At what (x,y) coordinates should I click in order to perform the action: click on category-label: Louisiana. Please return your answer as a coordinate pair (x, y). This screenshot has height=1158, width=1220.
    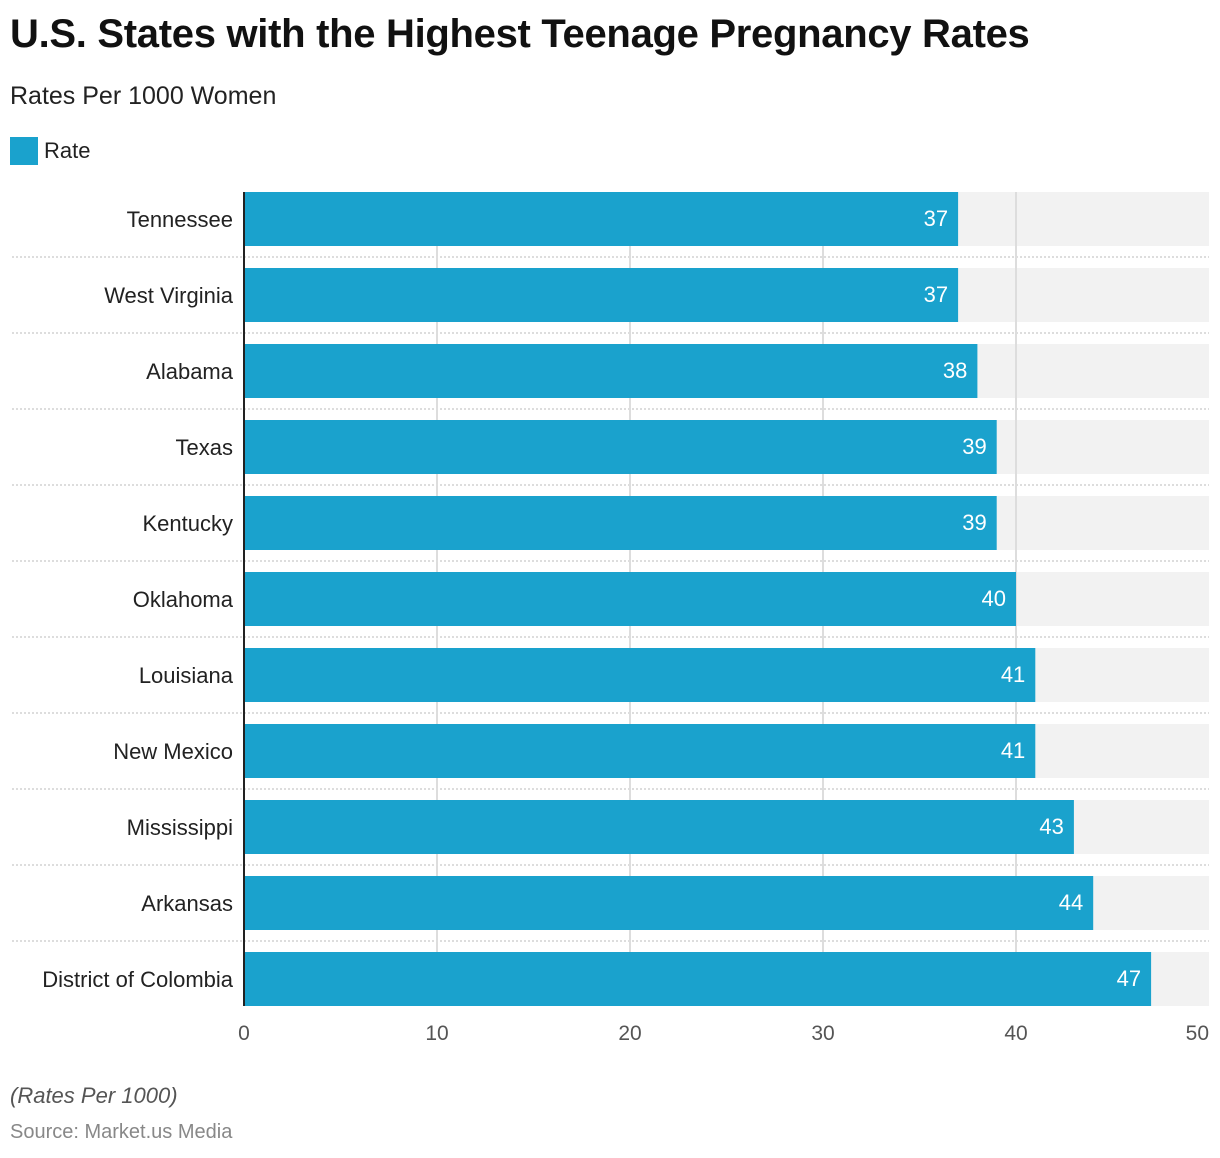
    Looking at the image, I should click on (186, 675).